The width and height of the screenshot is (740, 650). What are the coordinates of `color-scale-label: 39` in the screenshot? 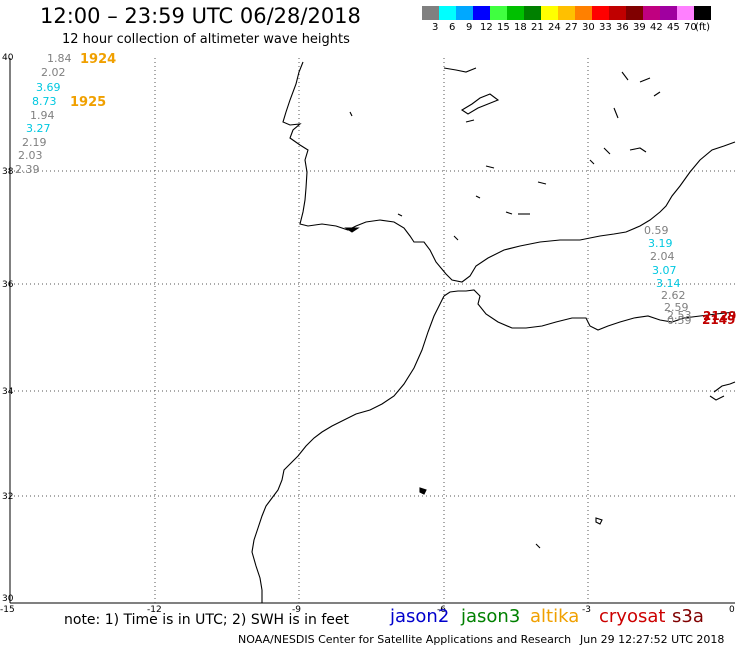 It's located at (639, 27).